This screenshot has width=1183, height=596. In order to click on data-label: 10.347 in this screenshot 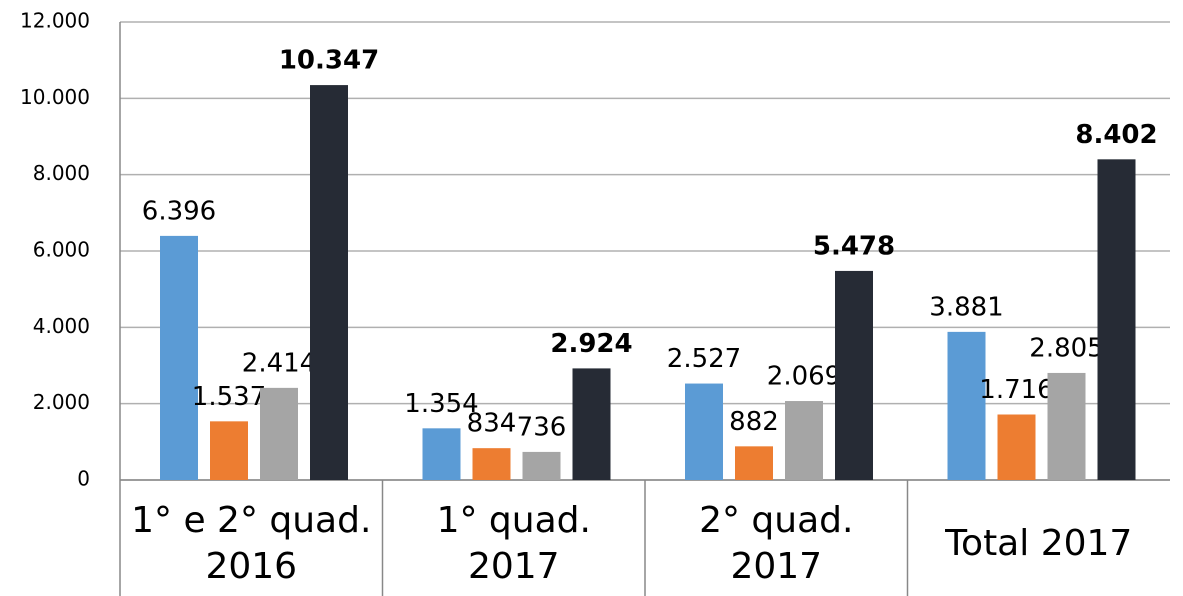, I will do `click(329, 61)`.